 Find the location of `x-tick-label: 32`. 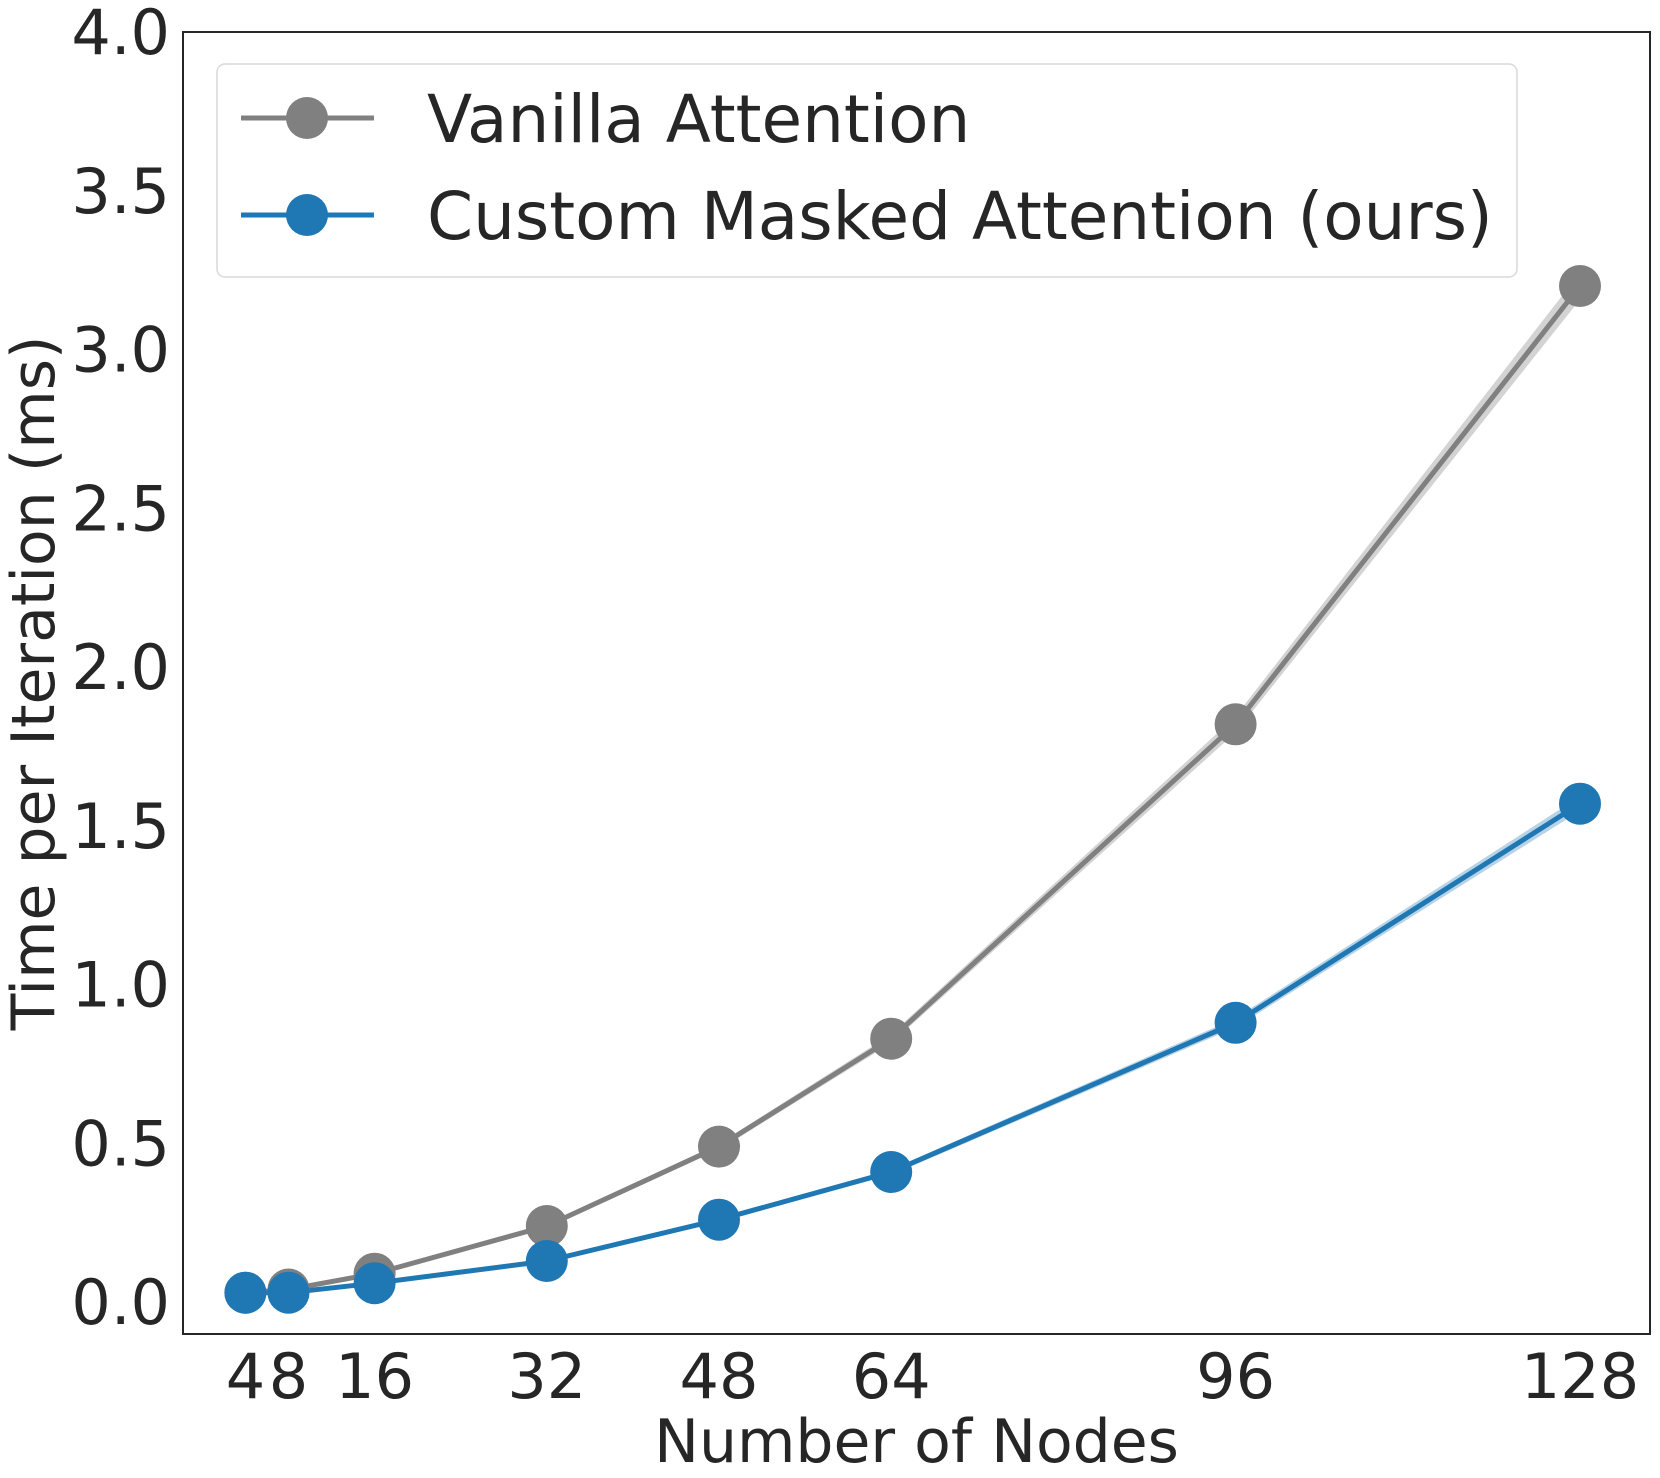

x-tick-label: 32 is located at coordinates (546, 1376).